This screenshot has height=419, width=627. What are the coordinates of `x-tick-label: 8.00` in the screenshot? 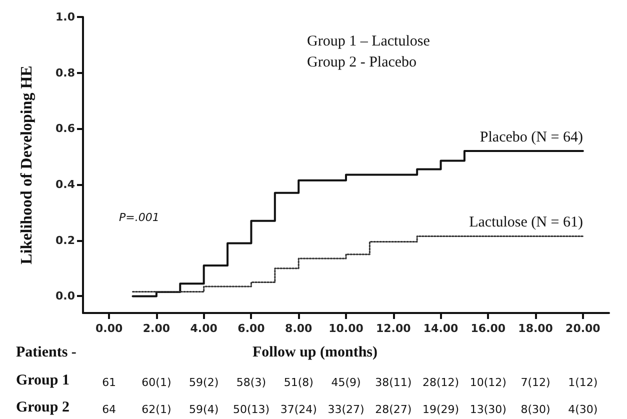 It's located at (299, 328).